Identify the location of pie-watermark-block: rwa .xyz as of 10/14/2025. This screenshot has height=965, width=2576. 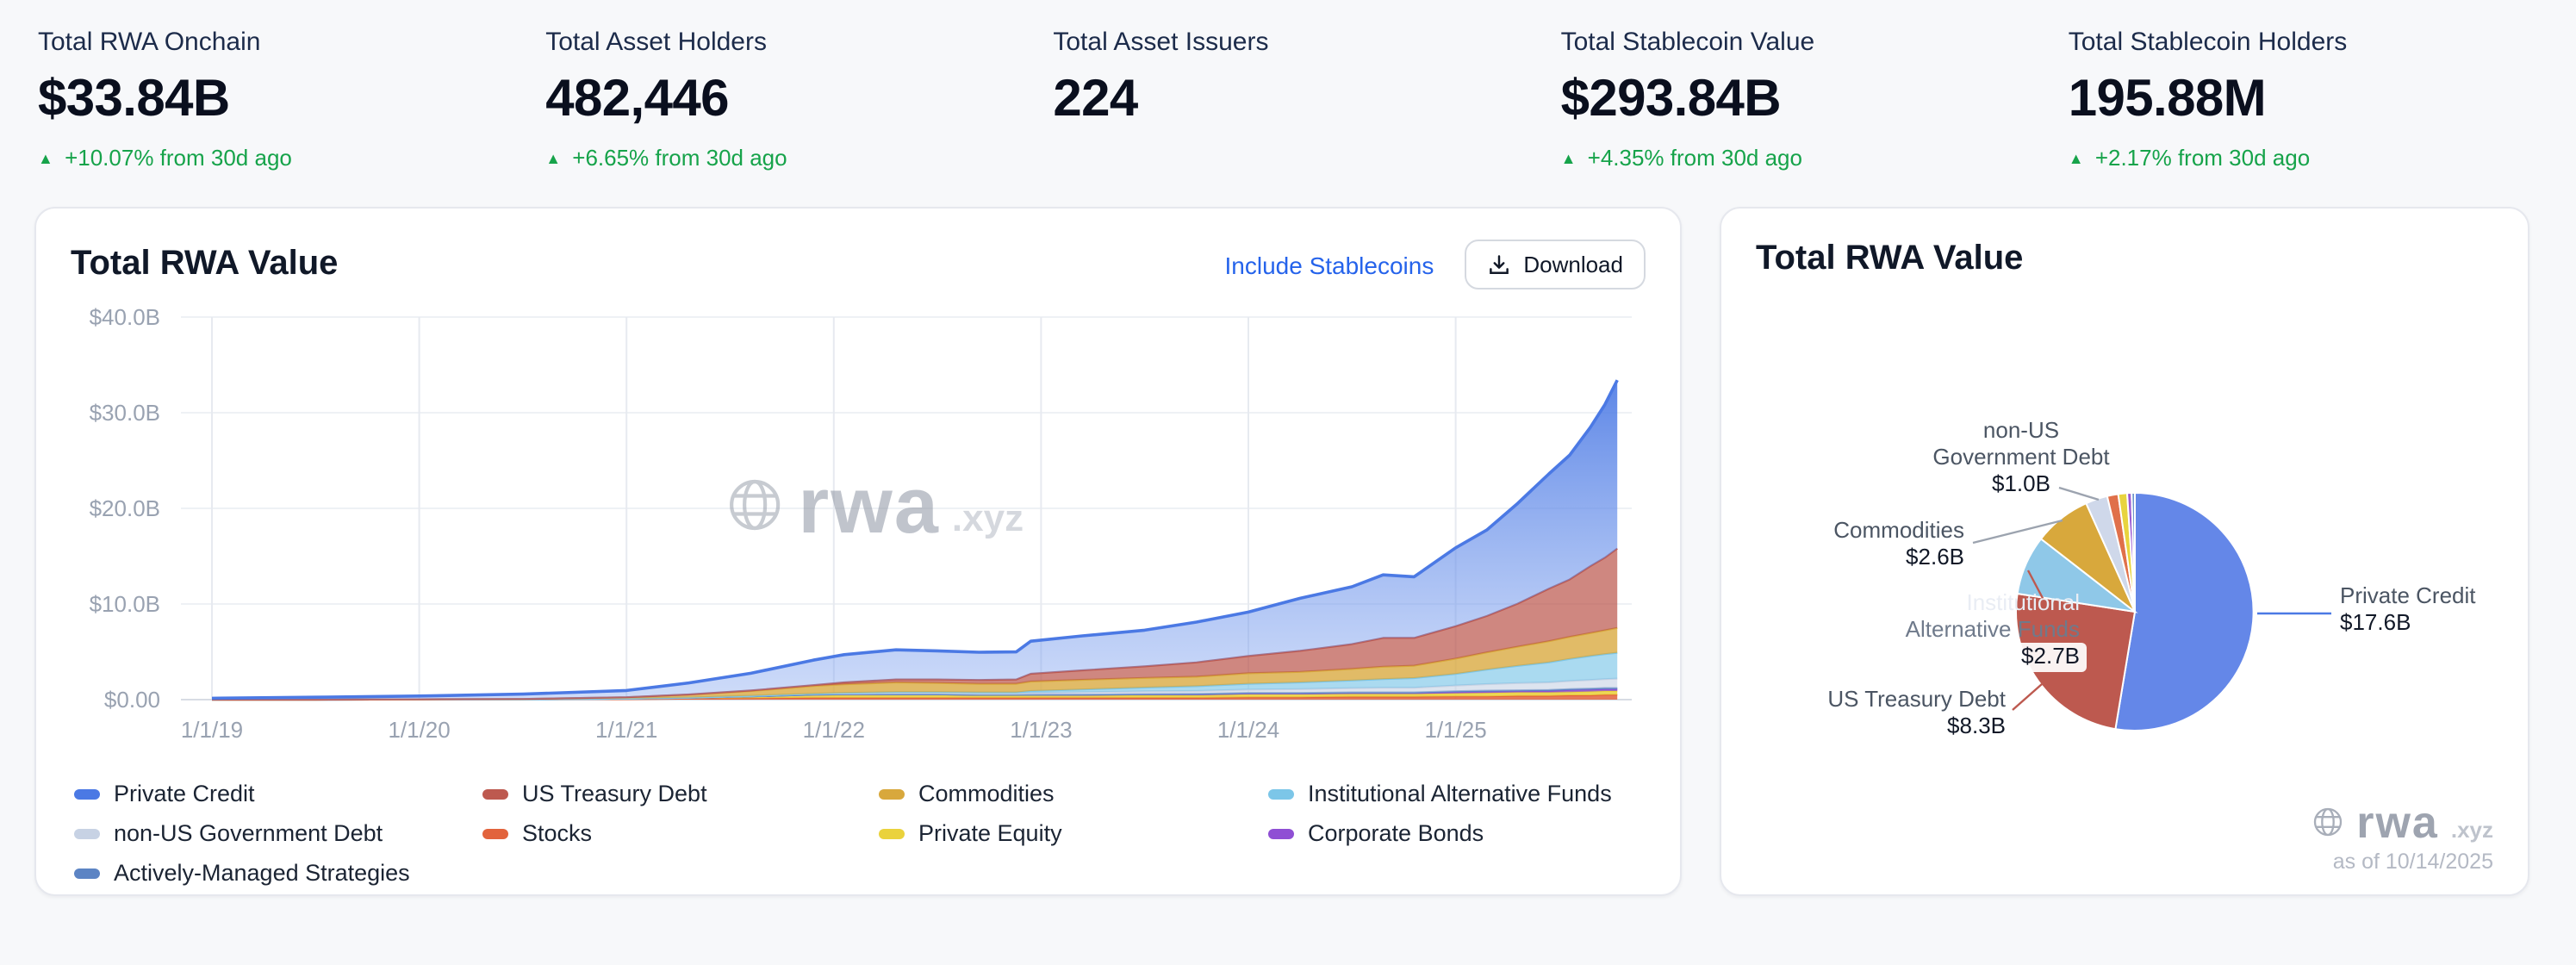
(2402, 837).